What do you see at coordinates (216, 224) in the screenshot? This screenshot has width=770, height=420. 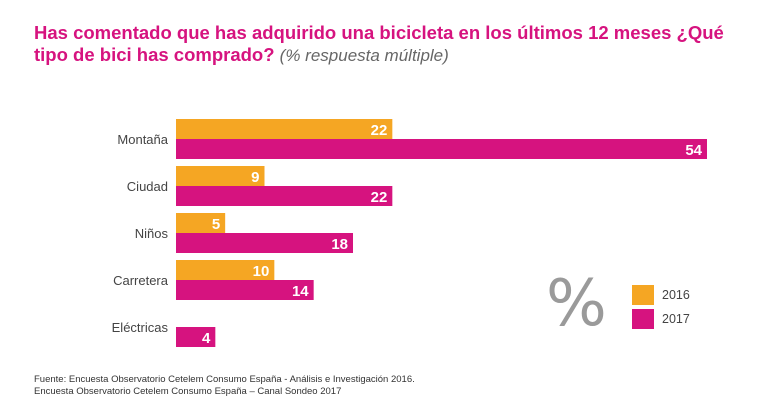 I see `data-label-2016: 5` at bounding box center [216, 224].